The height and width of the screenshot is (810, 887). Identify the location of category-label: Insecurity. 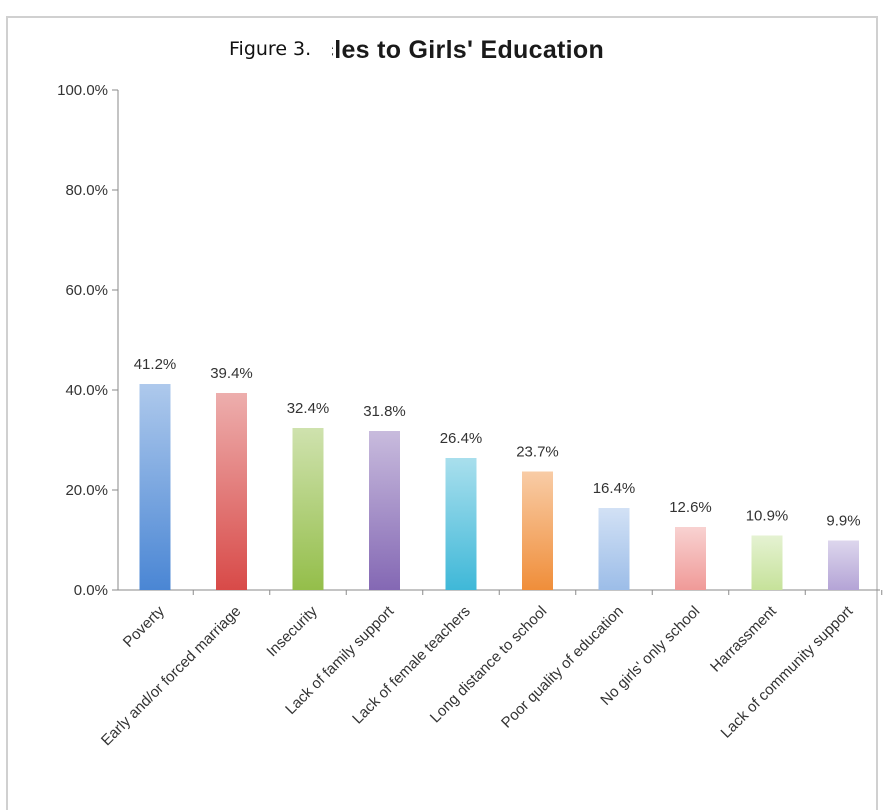
(292, 631).